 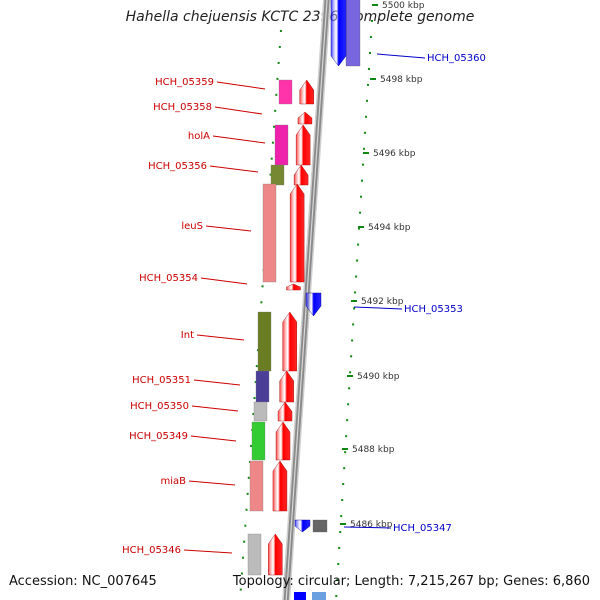 I want to click on accession-label: Accession: NC_007645, so click(x=83, y=581).